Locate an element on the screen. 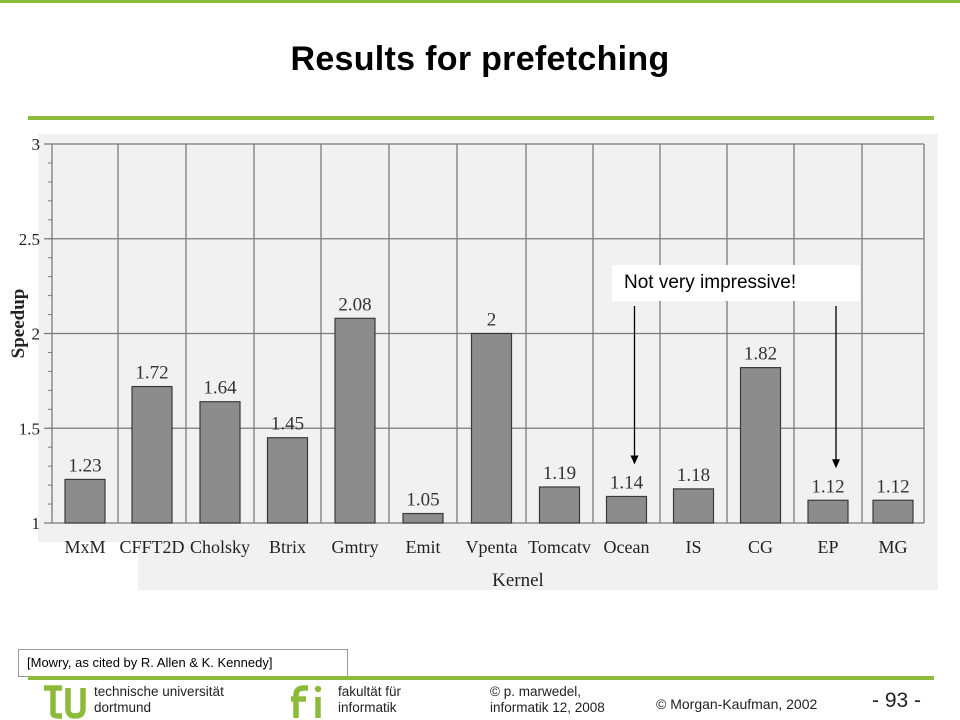  category-label: CG is located at coordinates (760, 547).